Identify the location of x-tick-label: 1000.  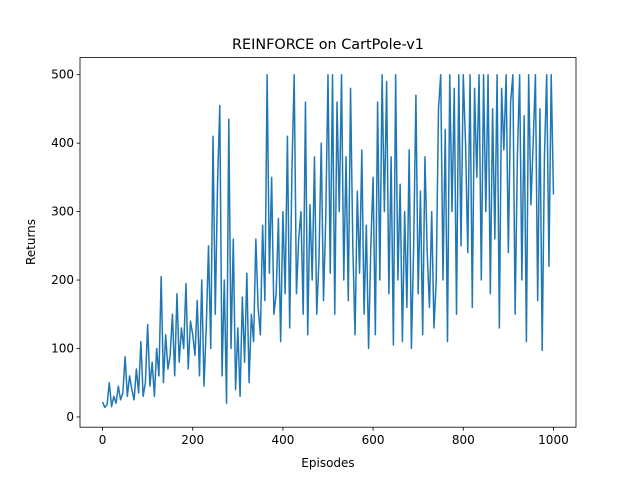
(553, 440).